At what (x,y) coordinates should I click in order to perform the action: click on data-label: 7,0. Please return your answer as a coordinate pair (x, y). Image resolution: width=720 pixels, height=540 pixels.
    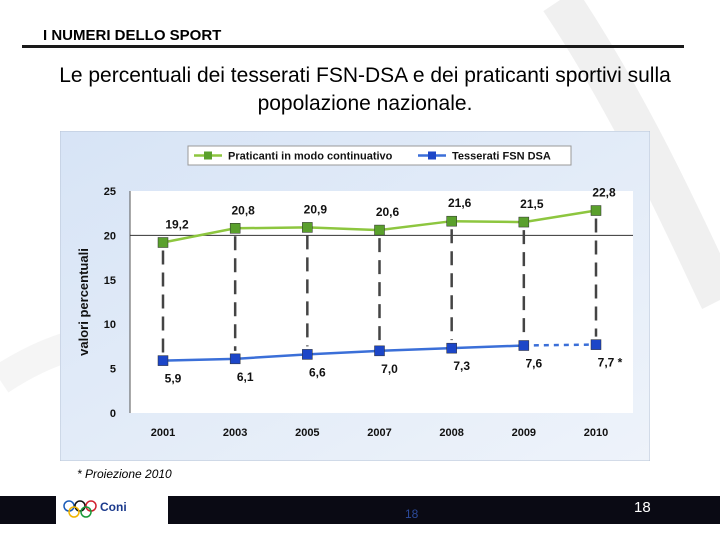
    Looking at the image, I should click on (389, 369).